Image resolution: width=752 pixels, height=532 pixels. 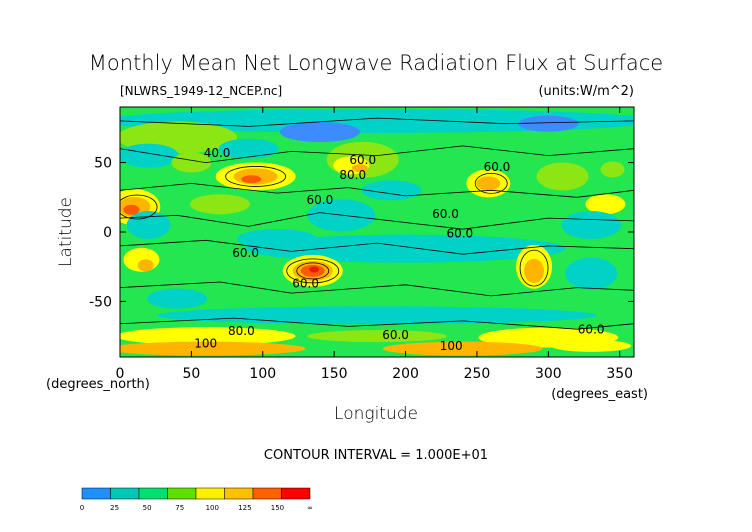 What do you see at coordinates (376, 414) in the screenshot?
I see `x-axis-label: Longitude` at bounding box center [376, 414].